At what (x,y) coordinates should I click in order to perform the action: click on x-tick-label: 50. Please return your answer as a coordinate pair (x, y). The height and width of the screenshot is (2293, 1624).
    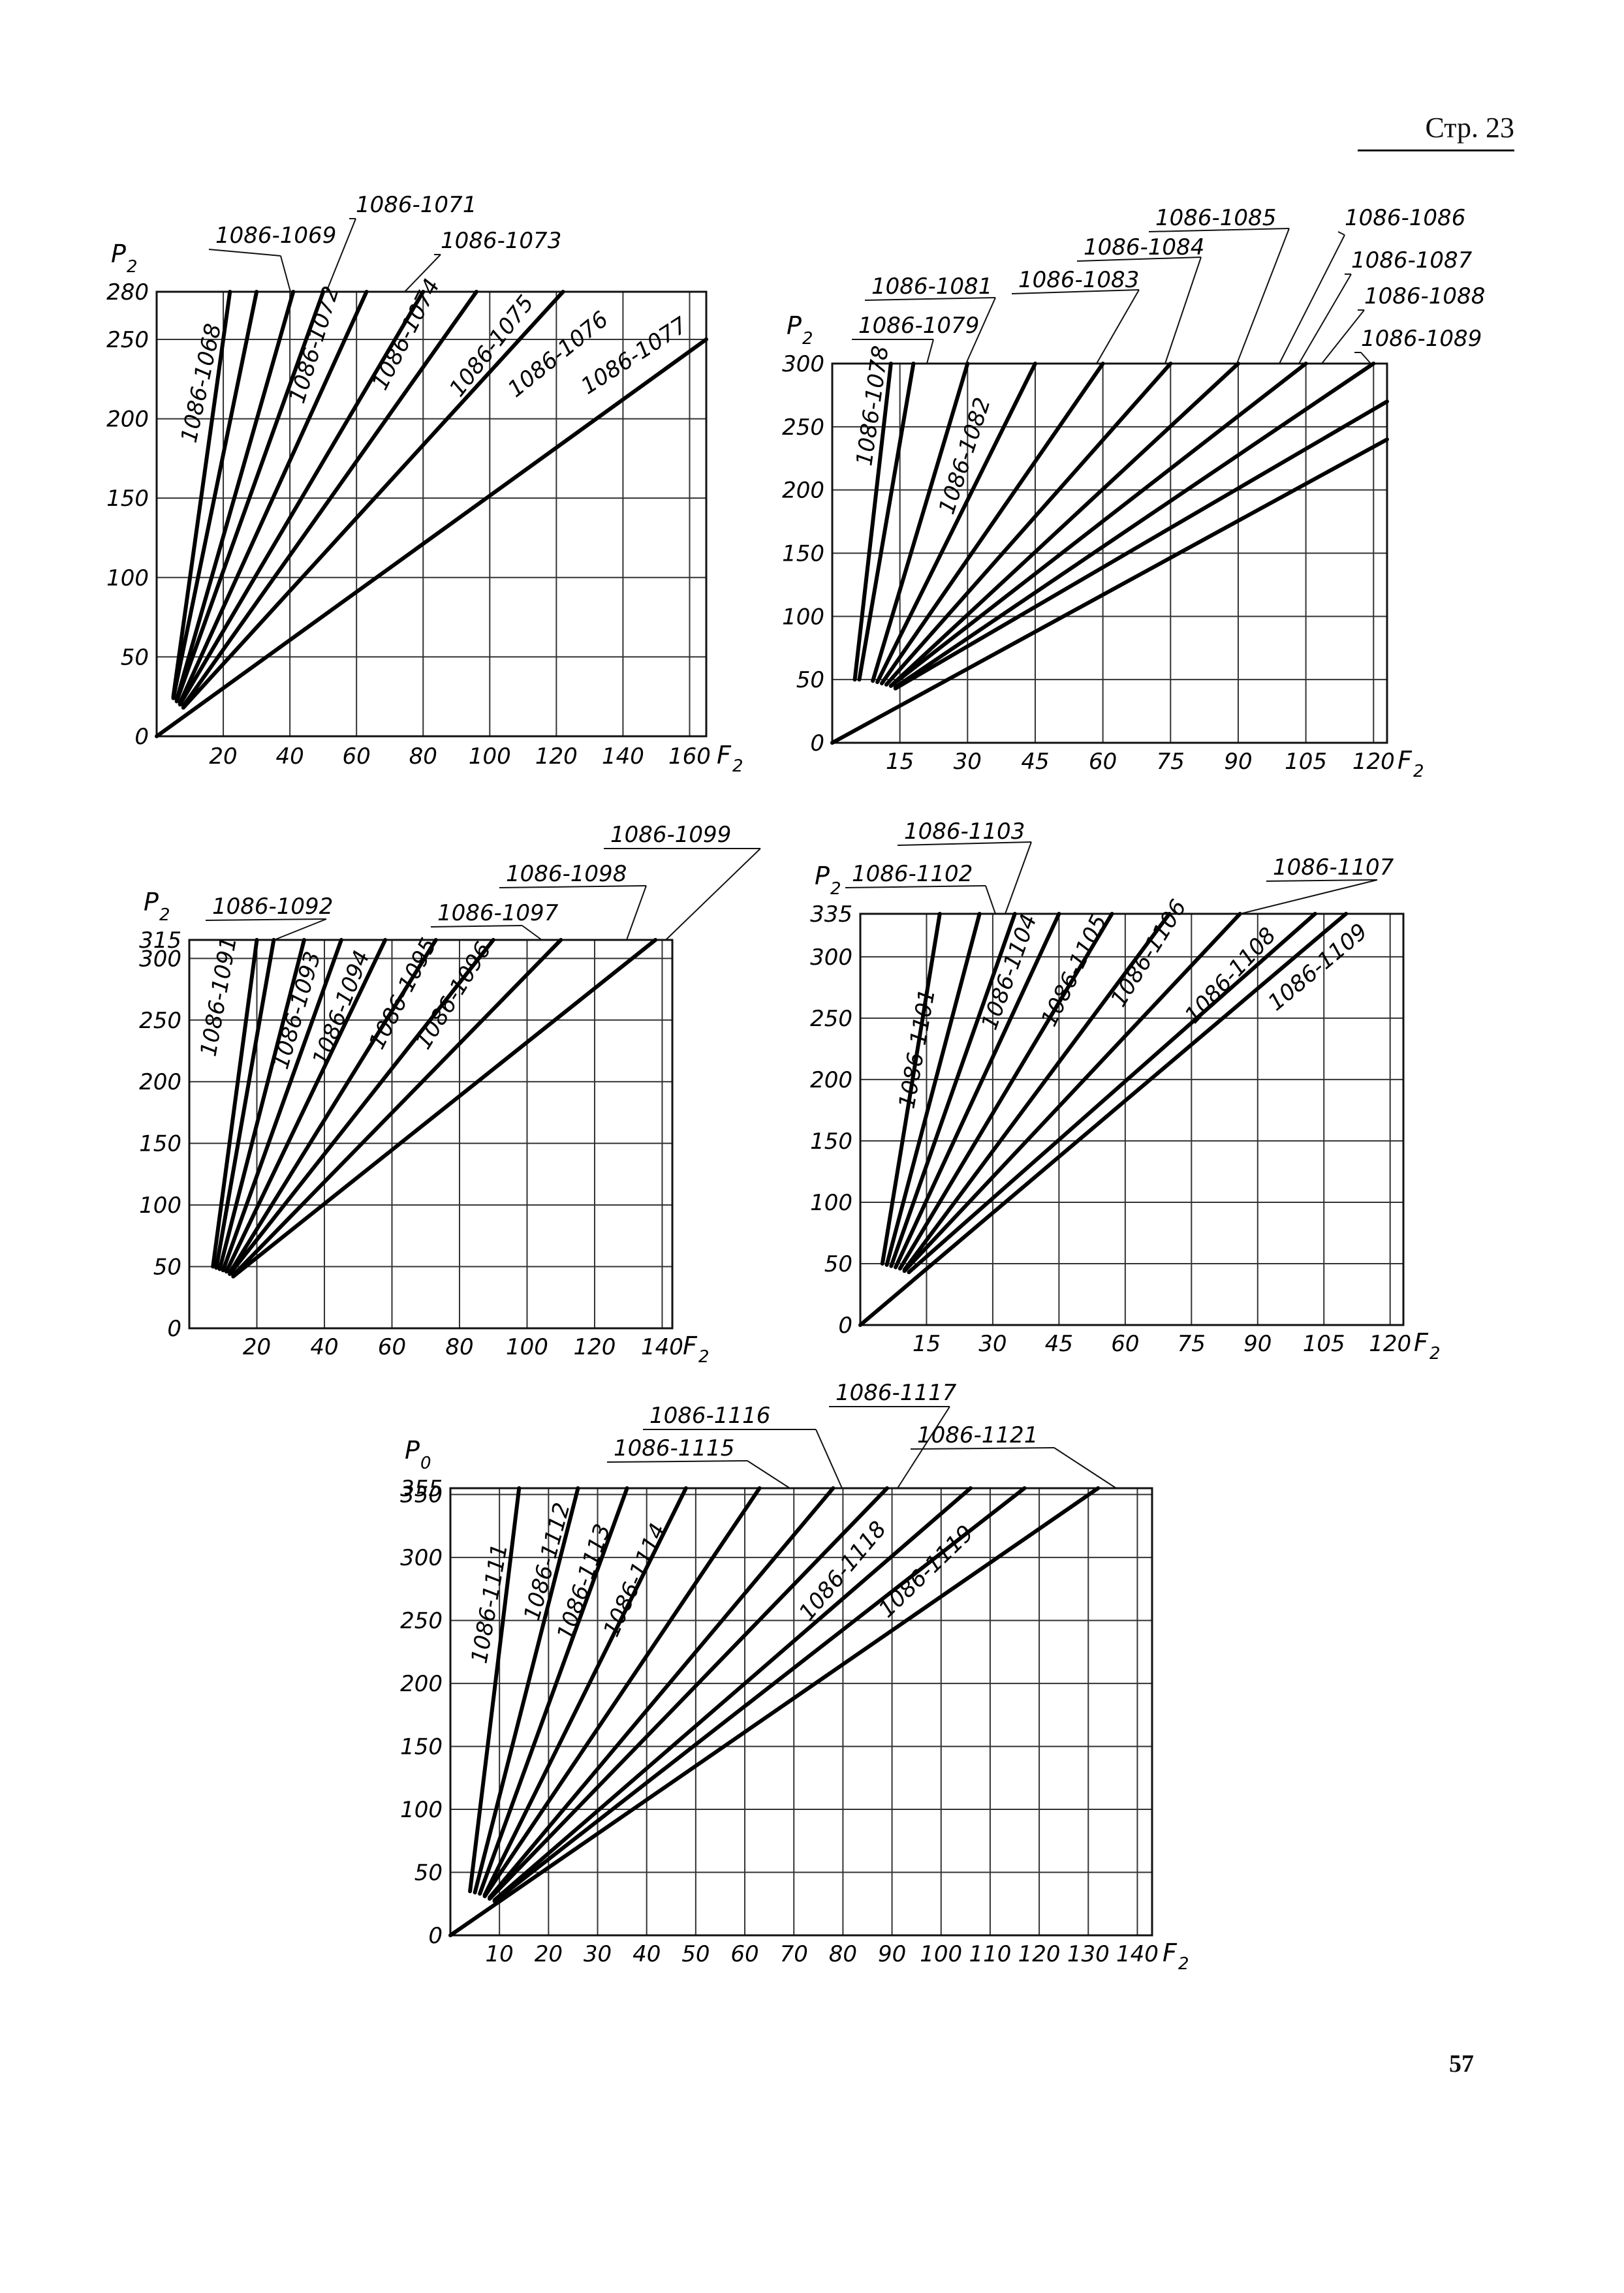
    Looking at the image, I should click on (695, 1954).